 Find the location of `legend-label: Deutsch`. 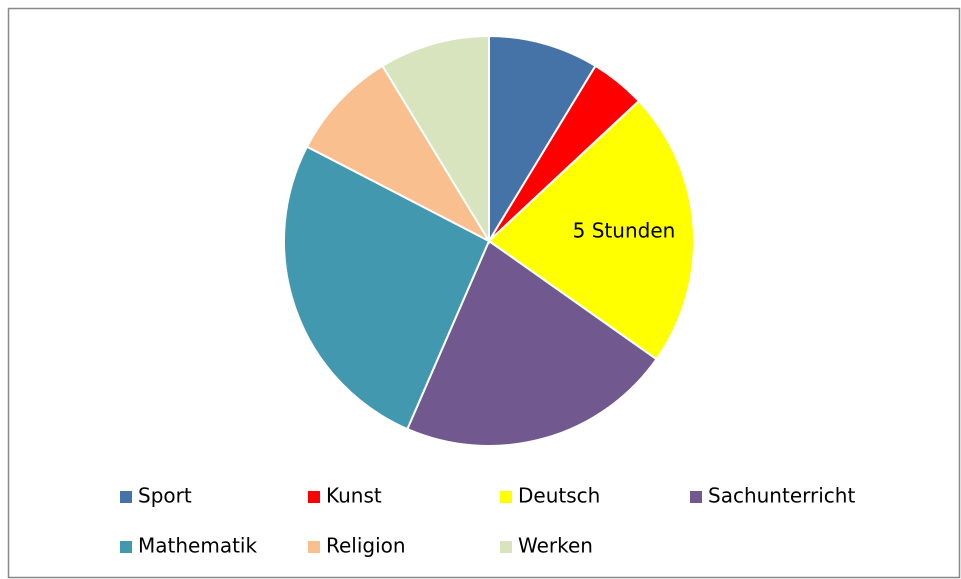

legend-label: Deutsch is located at coordinates (559, 496).